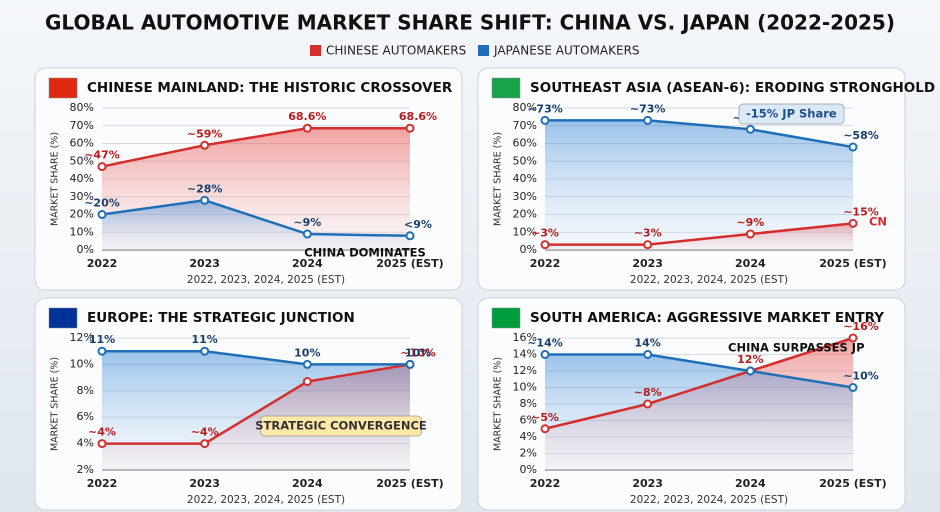 The height and width of the screenshot is (512, 940). Describe the element at coordinates (648, 108) in the screenshot. I see `value-label: ~73%` at that location.